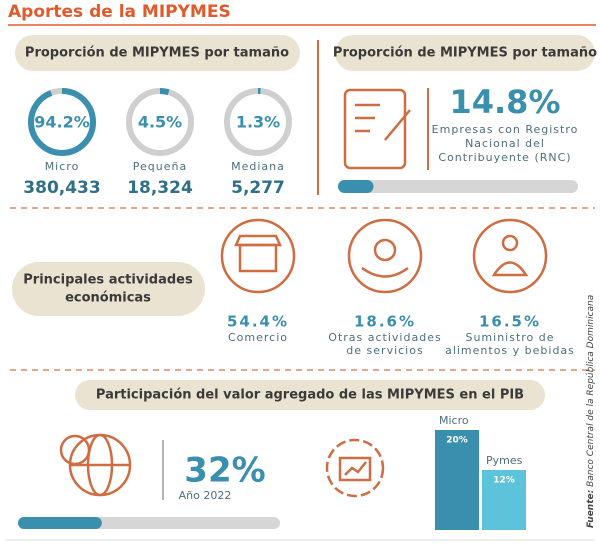 This screenshot has width=600, height=555. Describe the element at coordinates (108, 298) in the screenshot. I see `section-title: económicas` at that location.